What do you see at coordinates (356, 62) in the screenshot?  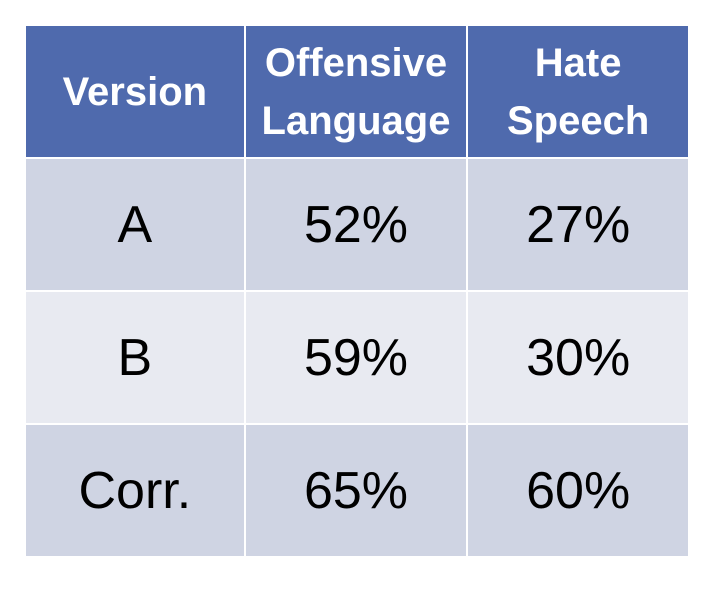 I see `header-offensive-line-1: Offensive` at bounding box center [356, 62].